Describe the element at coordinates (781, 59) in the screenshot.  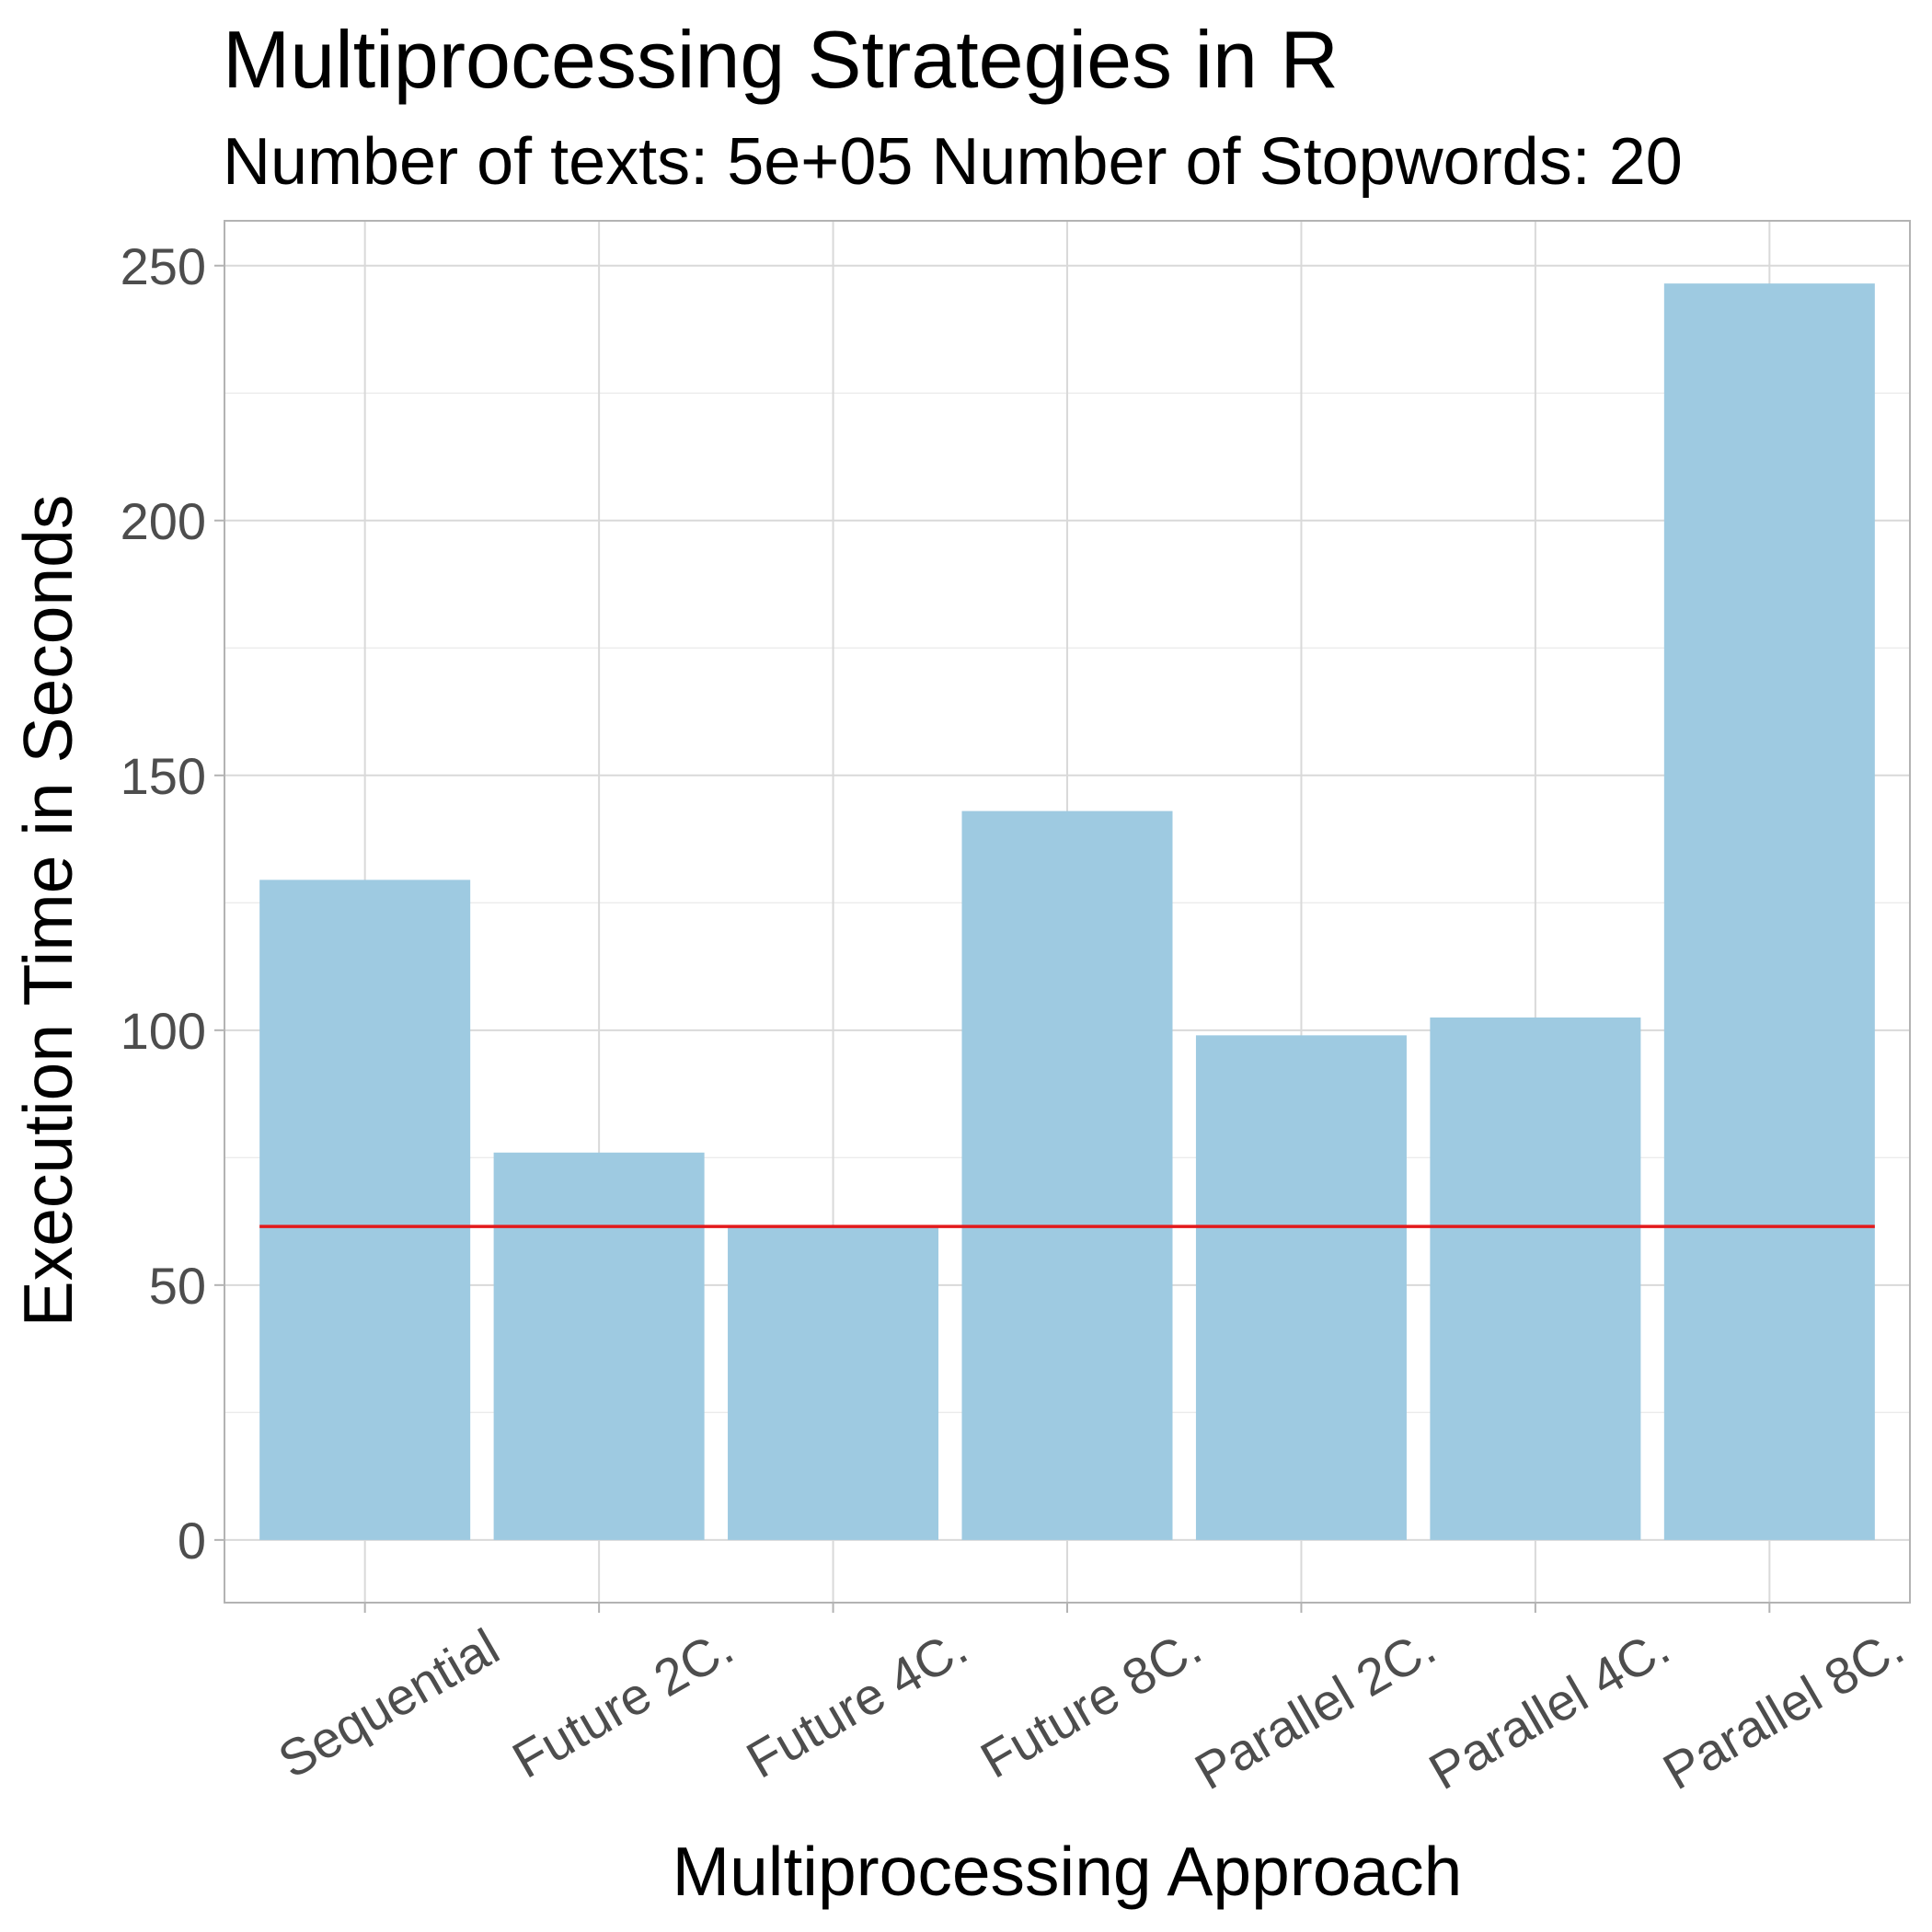
I see `chart-title: Multiprocessing Strategies in R` at that location.